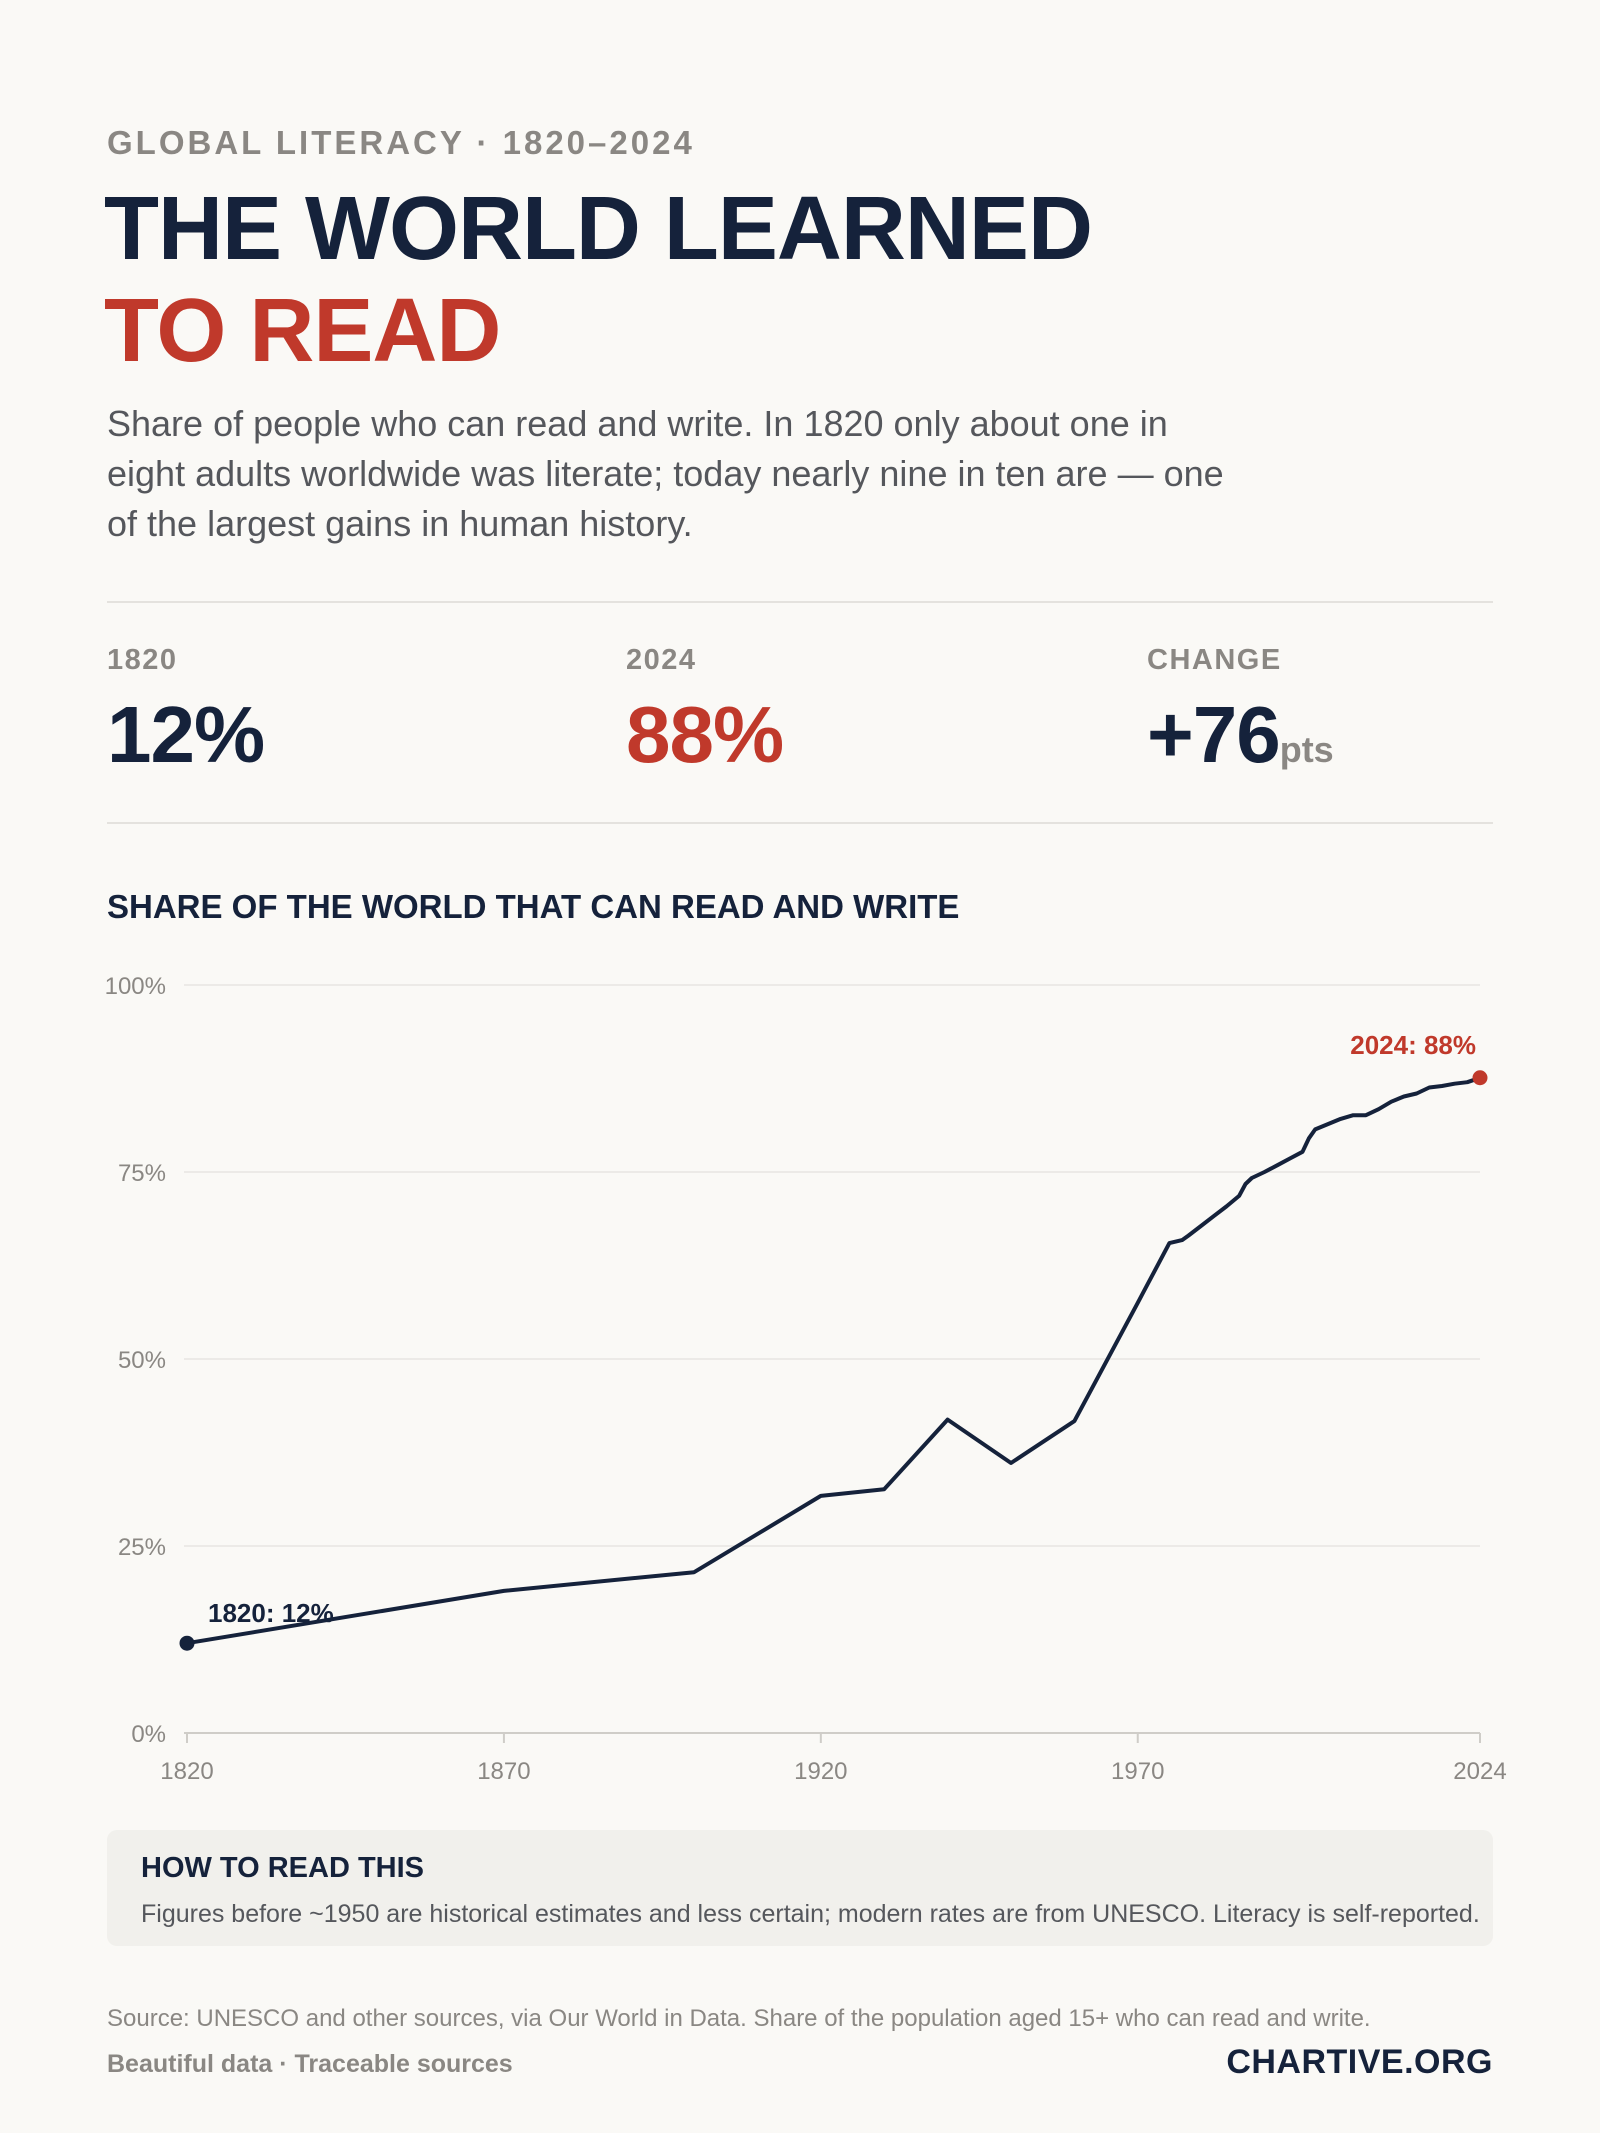 This screenshot has height=2133, width=1600. Describe the element at coordinates (142, 1360) in the screenshot. I see `y-tick-label: 50%` at that location.